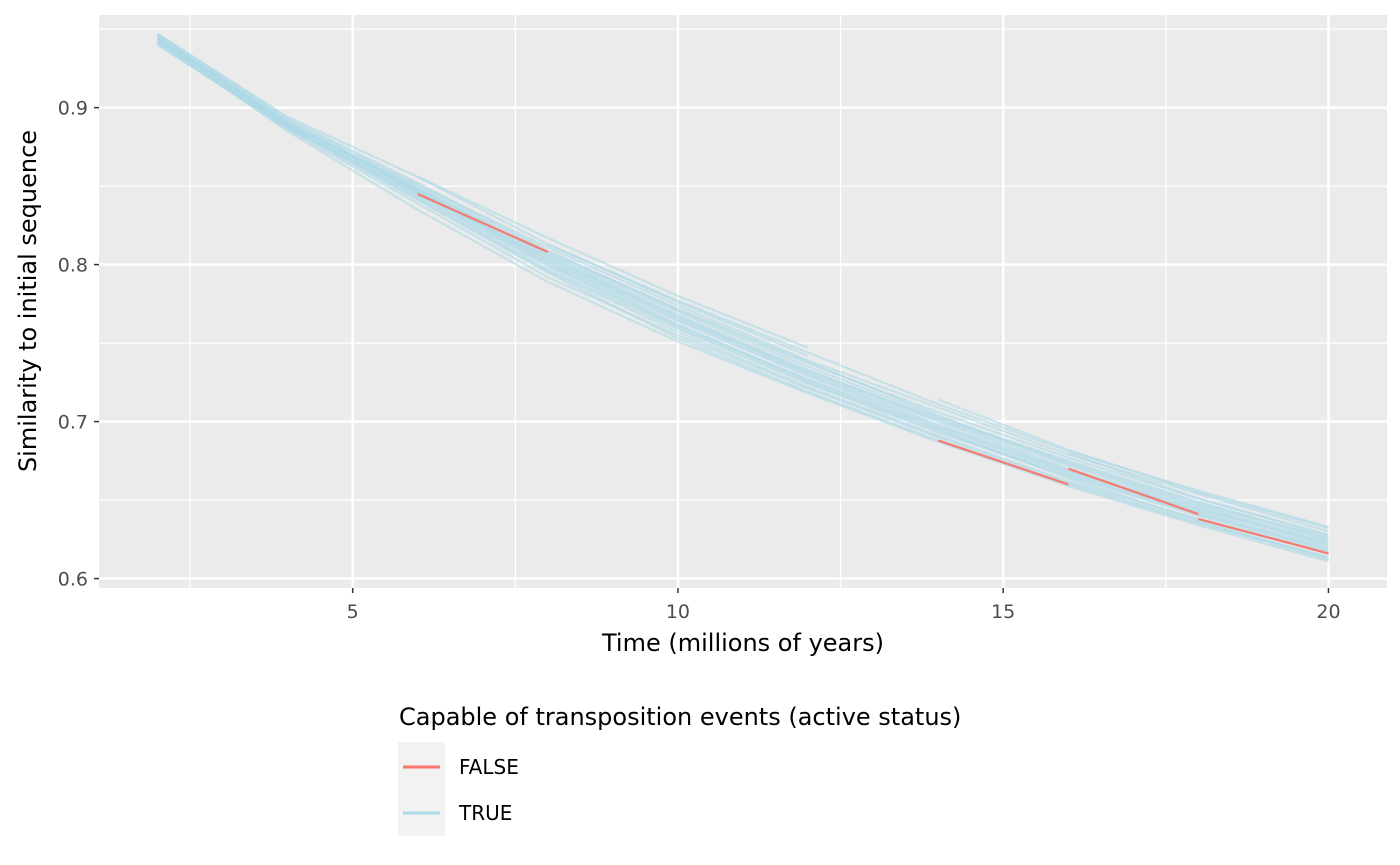 Image resolution: width=1400 pixels, height=865 pixels. Describe the element at coordinates (73, 580) in the screenshot. I see `y-tick-label: 0.6` at that location.